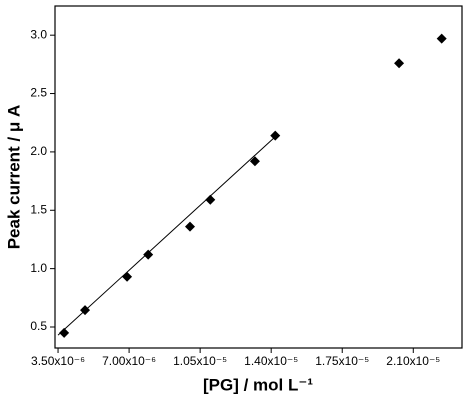 This screenshot has width=474, height=407. What do you see at coordinates (38, 209) in the screenshot?
I see `y-tick-label: 1.5` at bounding box center [38, 209].